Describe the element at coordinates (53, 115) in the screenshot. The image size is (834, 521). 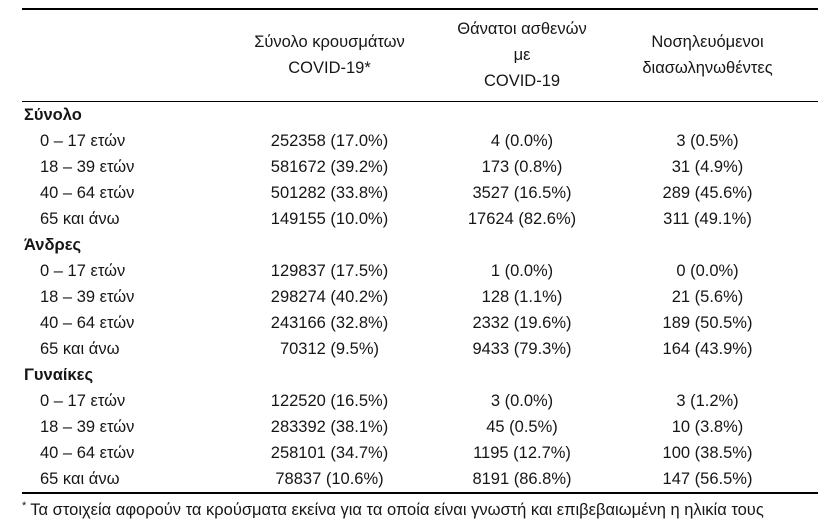
I see `section-label: Σύνολο` at that location.